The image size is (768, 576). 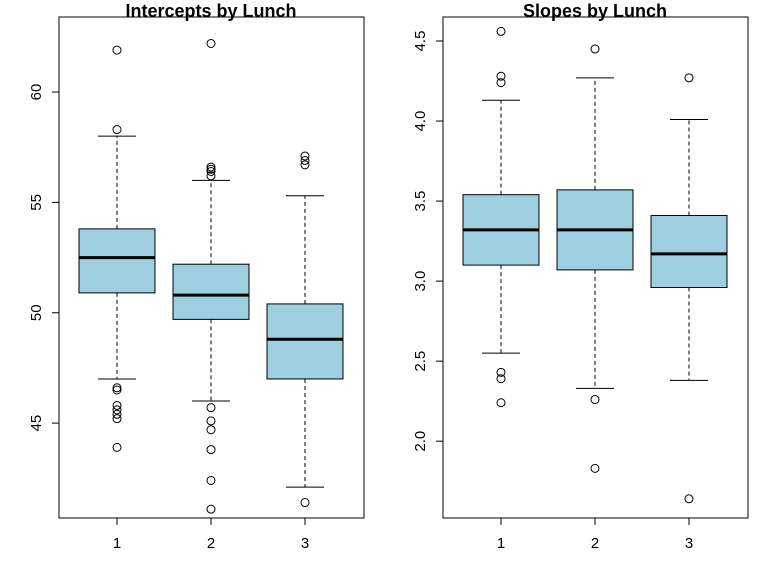 What do you see at coordinates (36, 312) in the screenshot?
I see `y-tick-label: 50` at bounding box center [36, 312].